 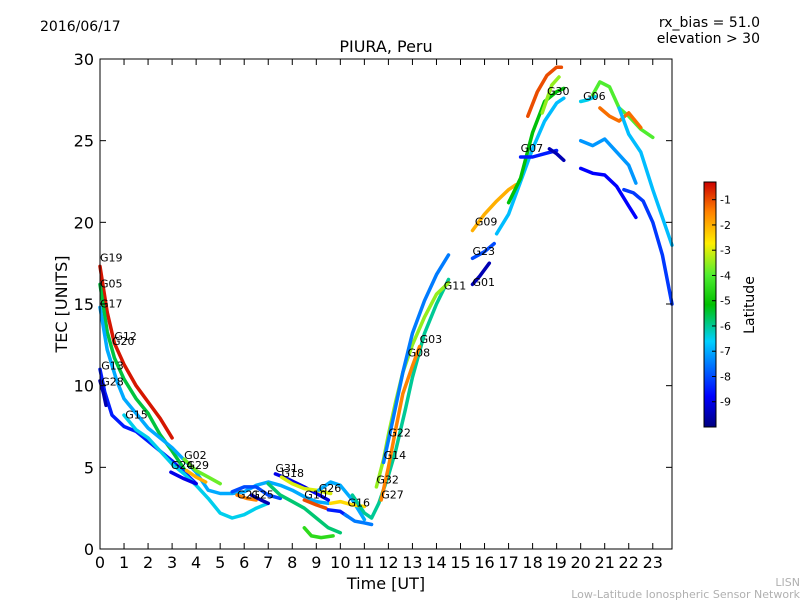 What do you see at coordinates (558, 91) in the screenshot?
I see `satellite-label-g30: G30` at bounding box center [558, 91].